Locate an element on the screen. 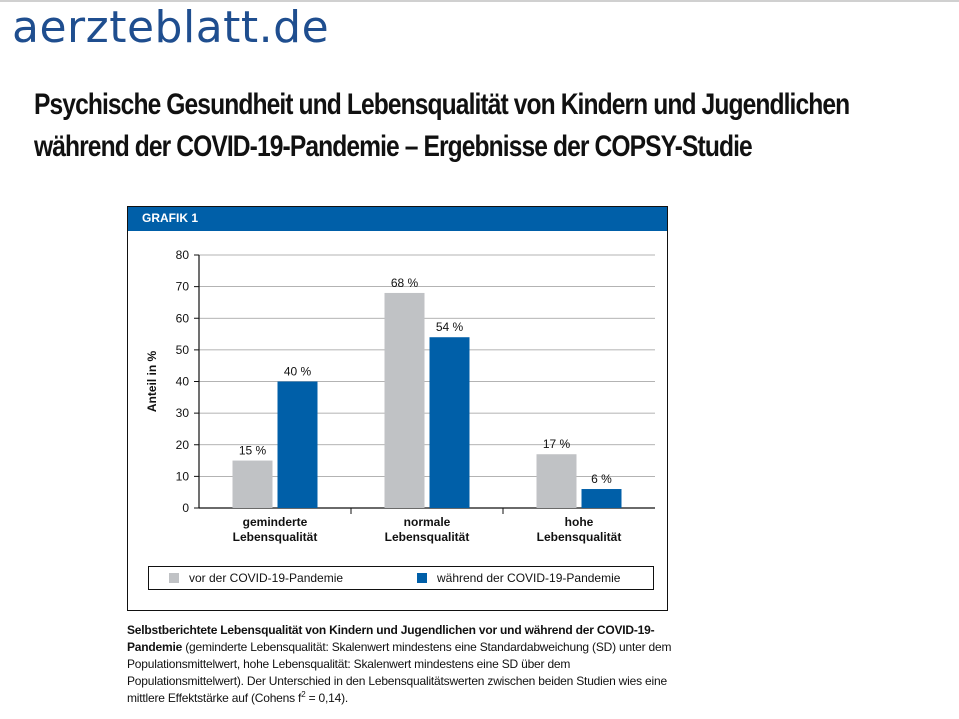  y-tick-label: 30 is located at coordinates (183, 413).